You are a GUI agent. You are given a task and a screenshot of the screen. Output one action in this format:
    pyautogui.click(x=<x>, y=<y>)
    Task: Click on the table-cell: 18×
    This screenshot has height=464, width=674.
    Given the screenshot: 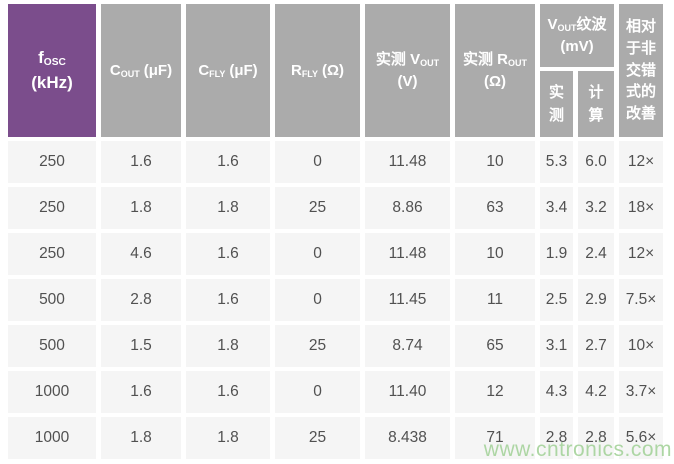 What is the action you would take?
    pyautogui.click(x=641, y=208)
    